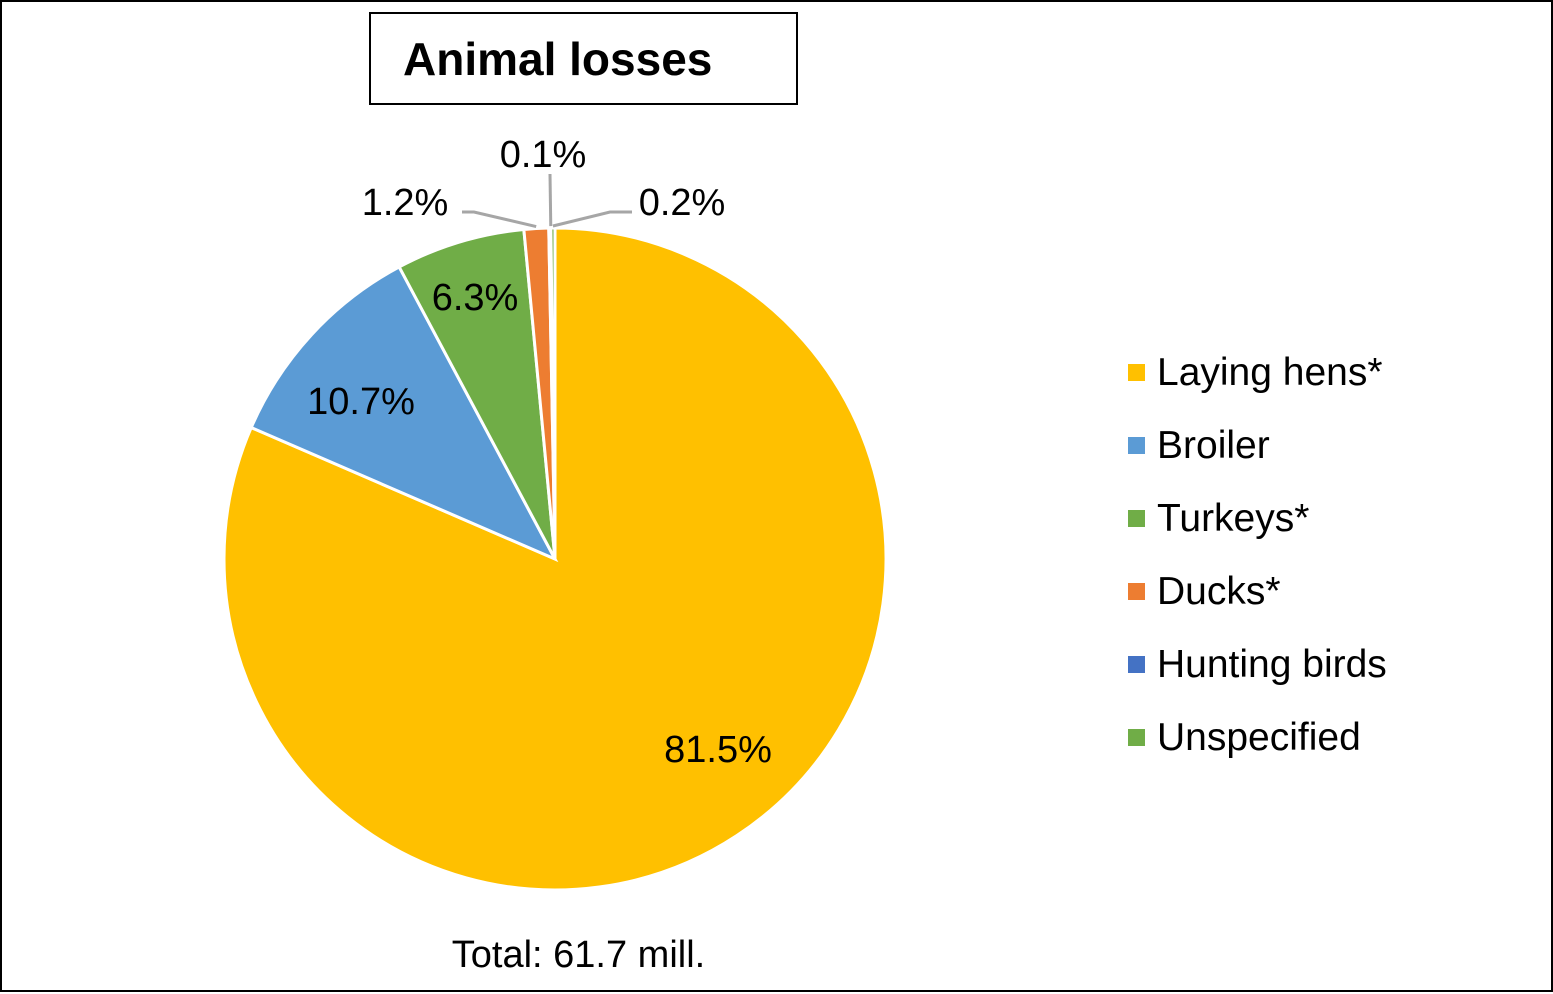 This screenshot has height=994, width=1553. I want to click on data-label-6: 0.2%, so click(682, 203).